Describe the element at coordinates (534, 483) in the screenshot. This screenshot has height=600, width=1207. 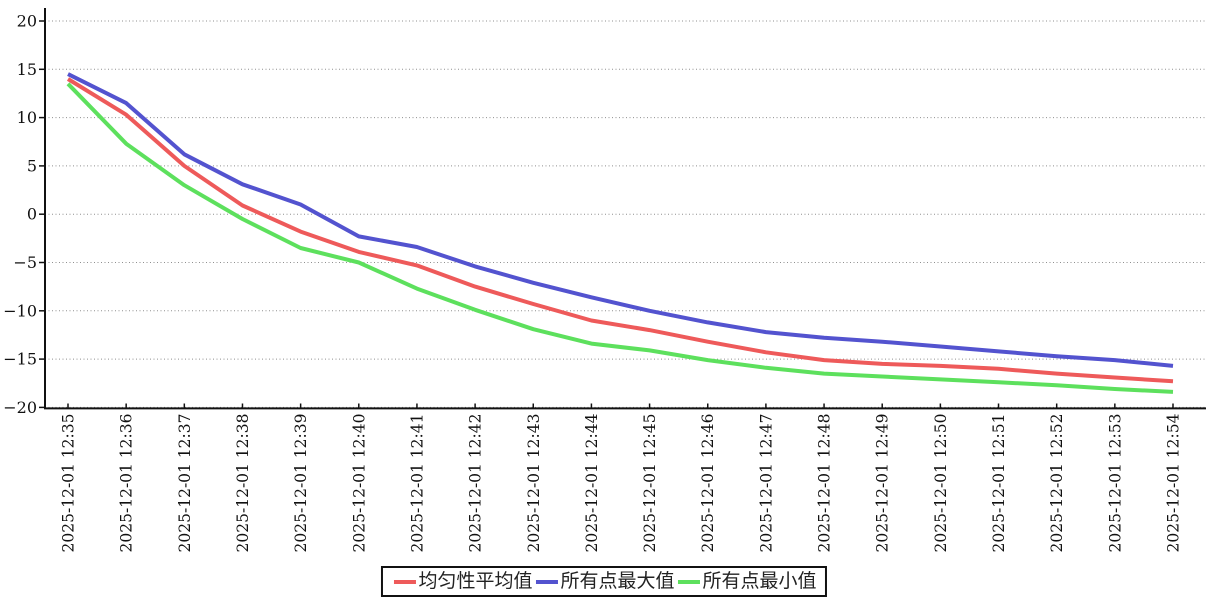
I see `x-tick-label: 2025-12-01 12:43` at that location.